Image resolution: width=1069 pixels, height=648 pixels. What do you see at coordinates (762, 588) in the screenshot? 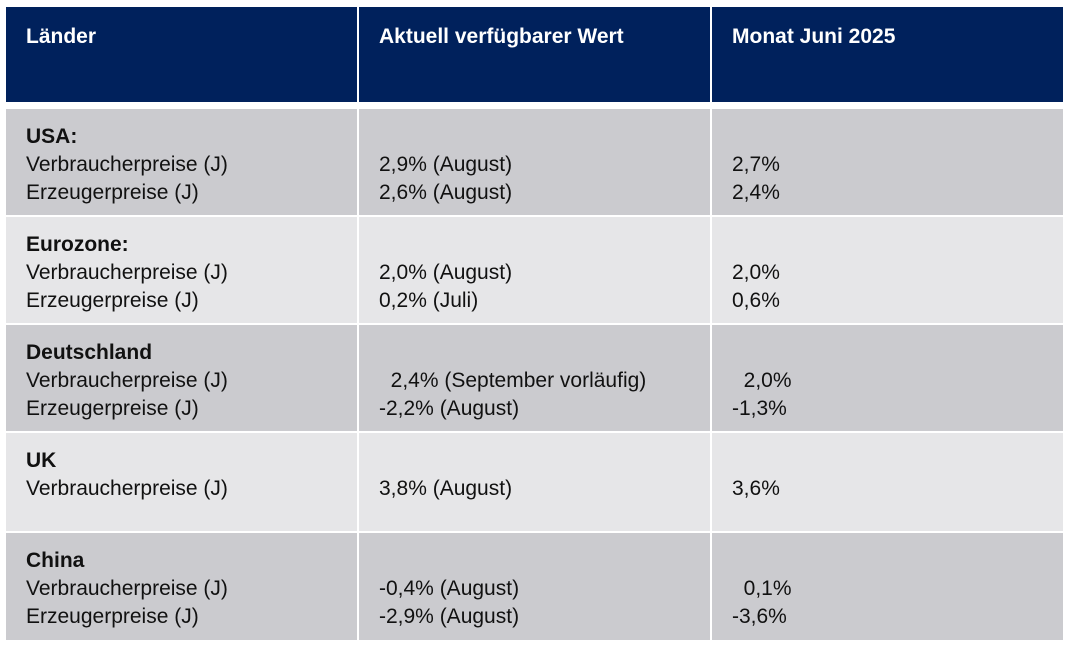
I see `june-value: 0,1%` at bounding box center [762, 588].